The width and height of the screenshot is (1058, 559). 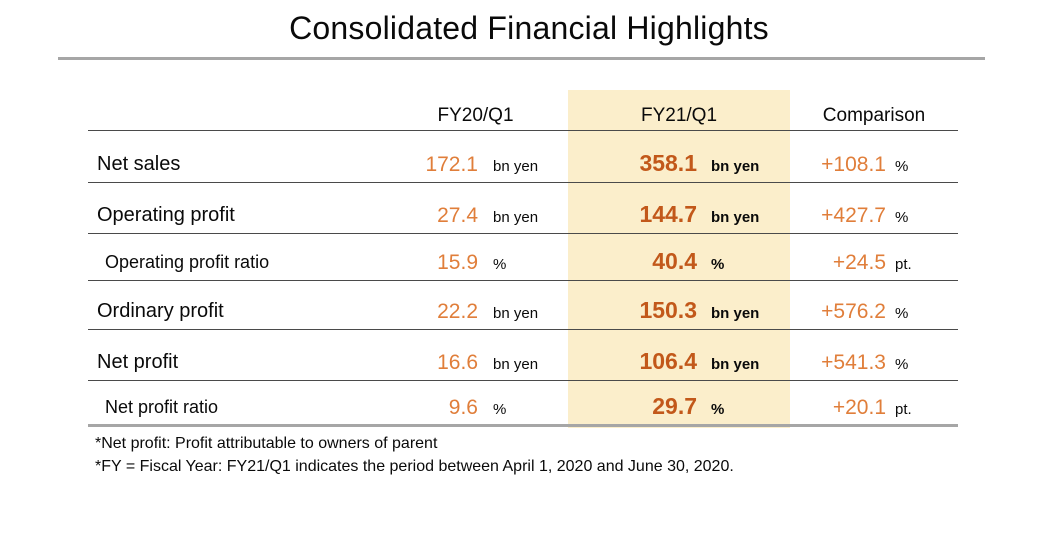 What do you see at coordinates (162, 407) in the screenshot?
I see `row-label: Net profit ratio` at bounding box center [162, 407].